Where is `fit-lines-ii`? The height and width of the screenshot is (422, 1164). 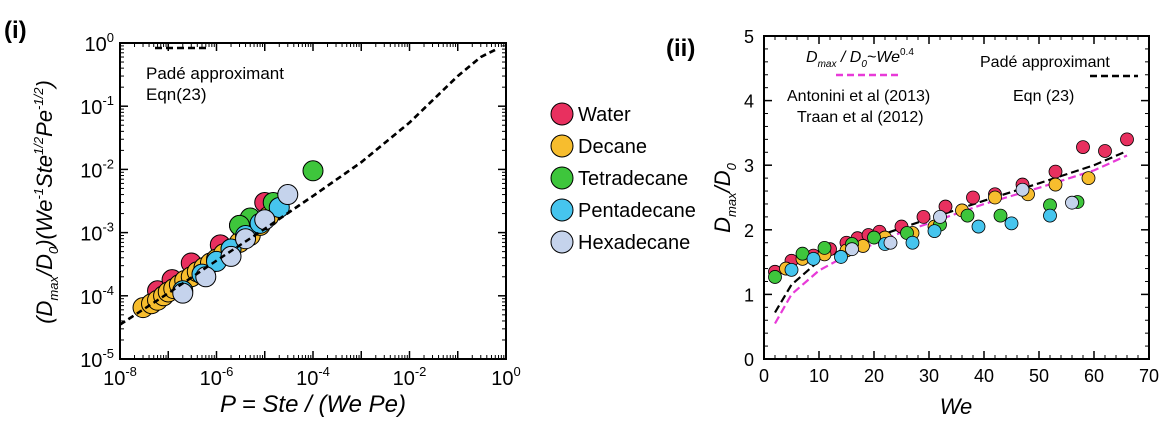
fit-lines-ii is located at coordinates (951, 237).